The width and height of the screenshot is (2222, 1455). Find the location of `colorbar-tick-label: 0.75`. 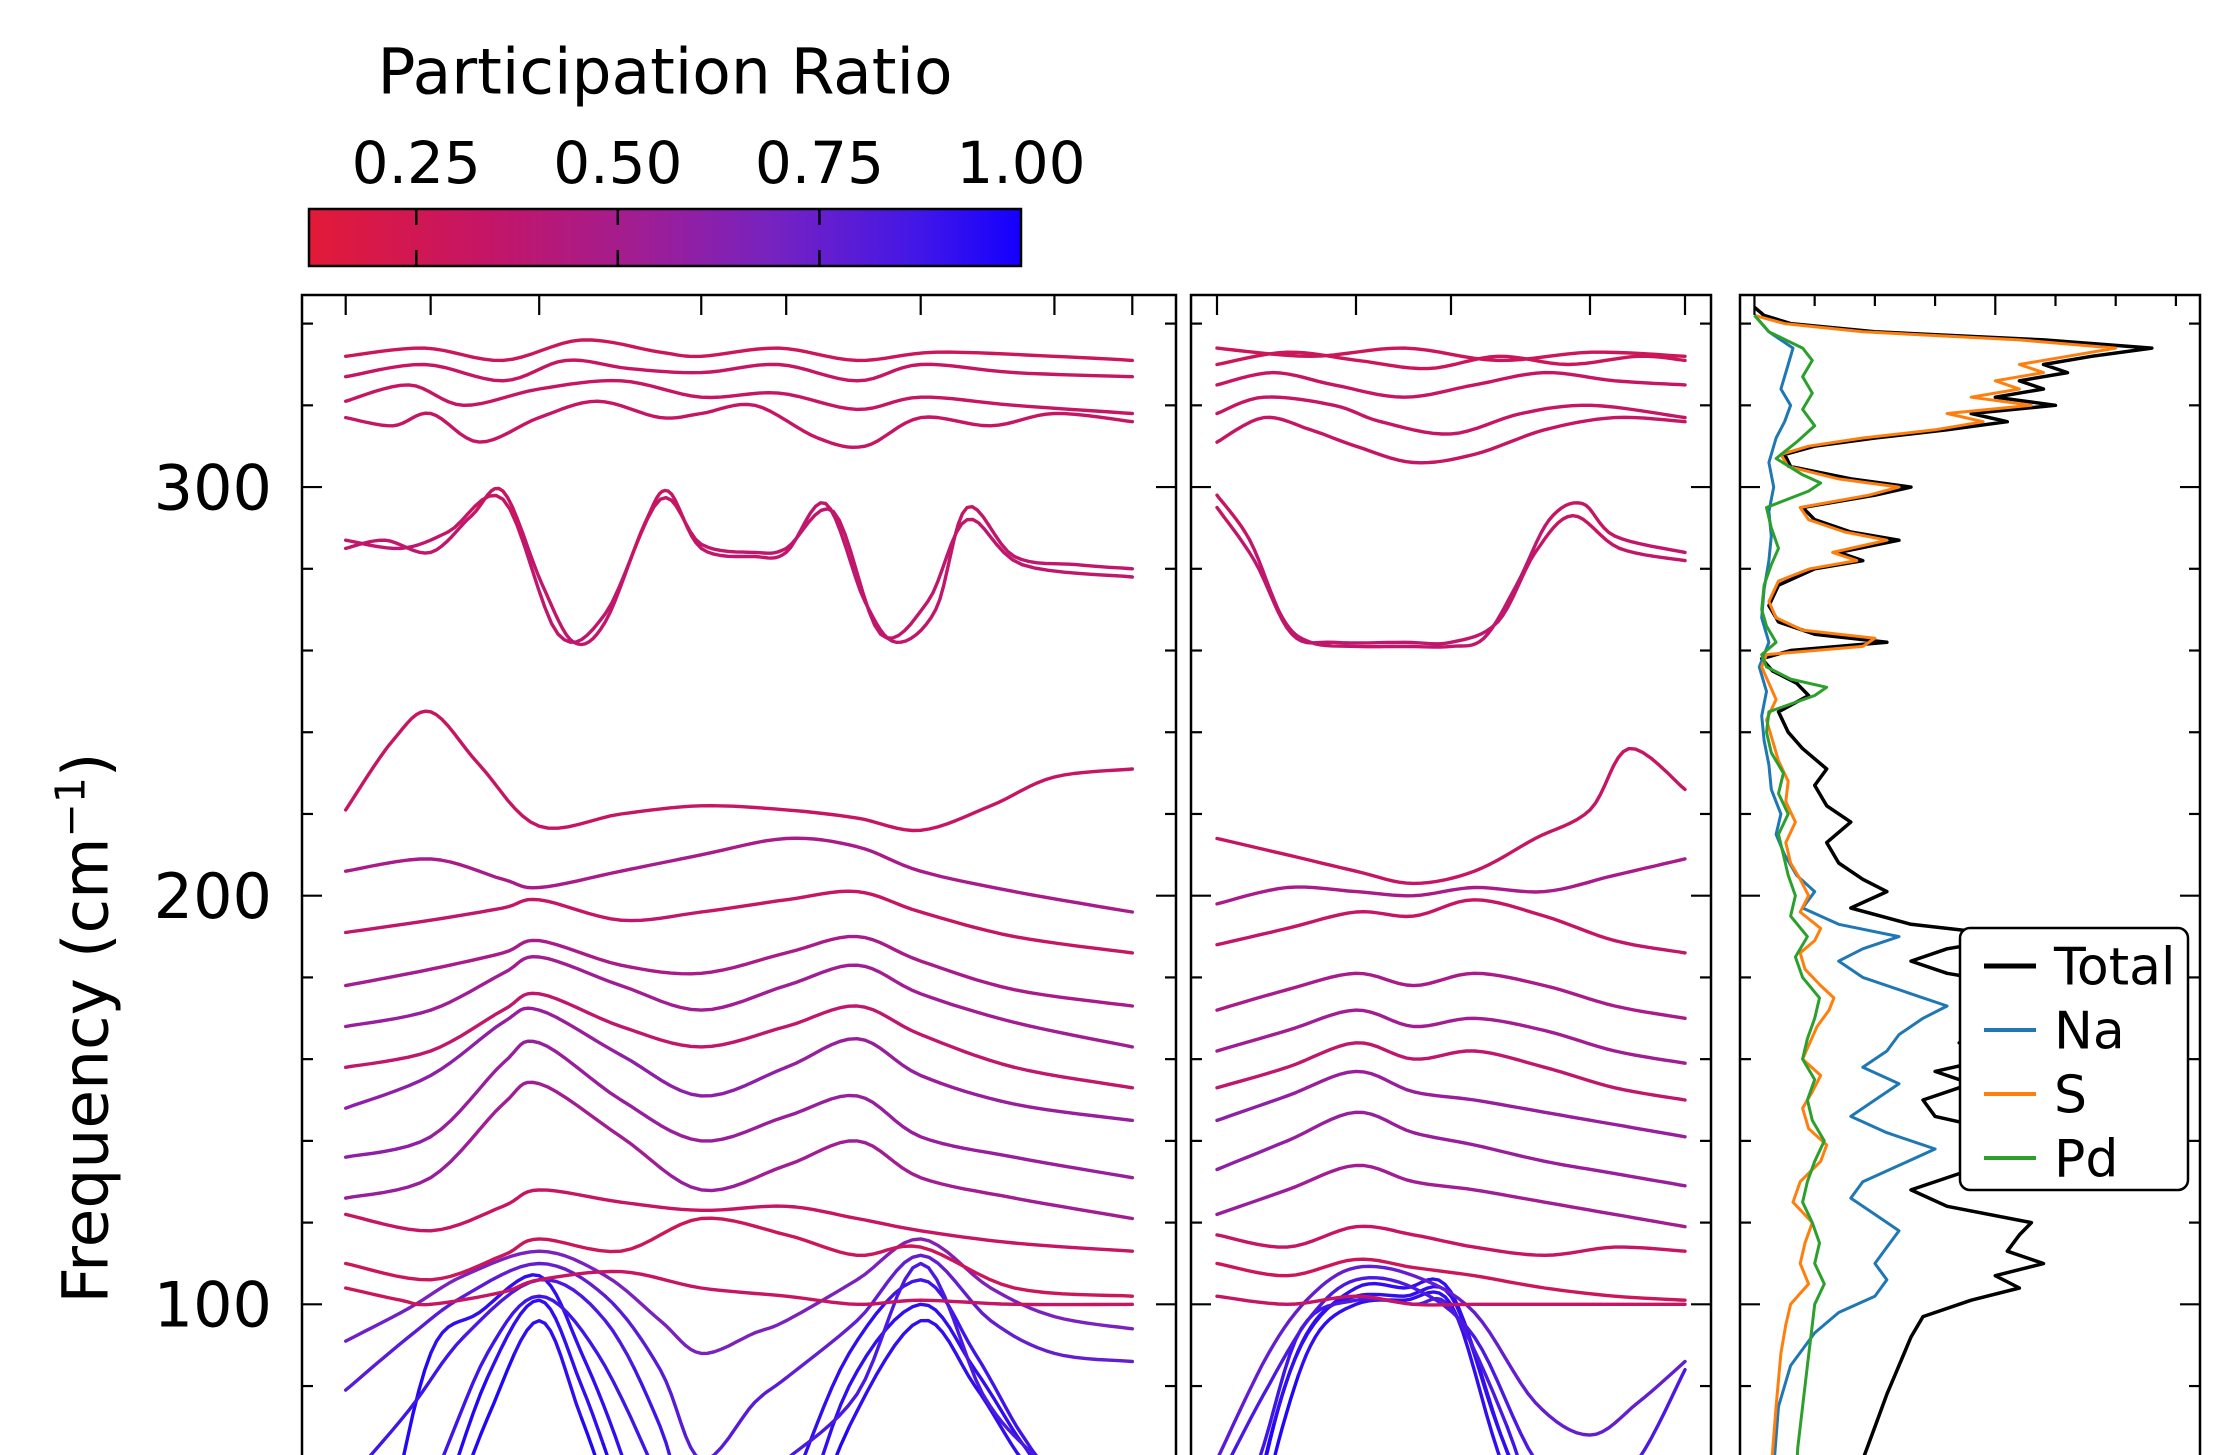

colorbar-tick-label: 0.75 is located at coordinates (819, 163).